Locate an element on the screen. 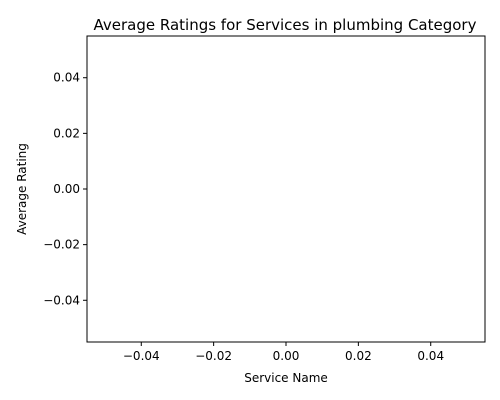  y-axis-label: Average Rating is located at coordinates (22, 189).